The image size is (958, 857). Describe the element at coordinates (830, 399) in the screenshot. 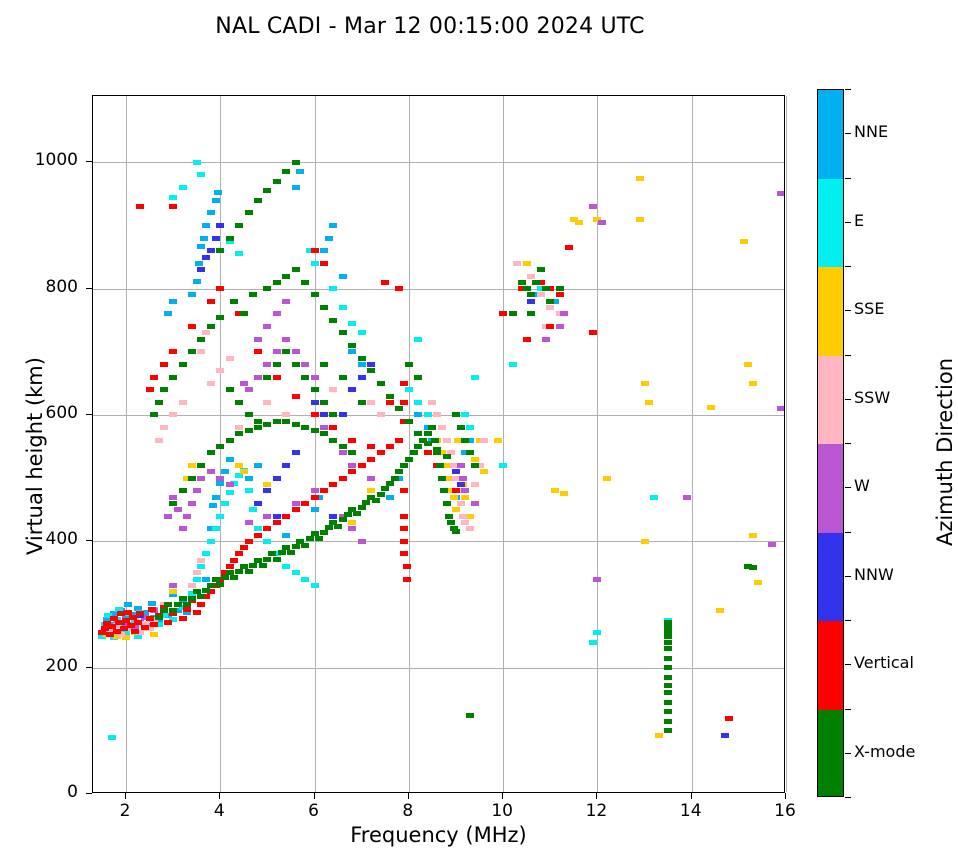

I see `colorbar-segment-ssw` at that location.